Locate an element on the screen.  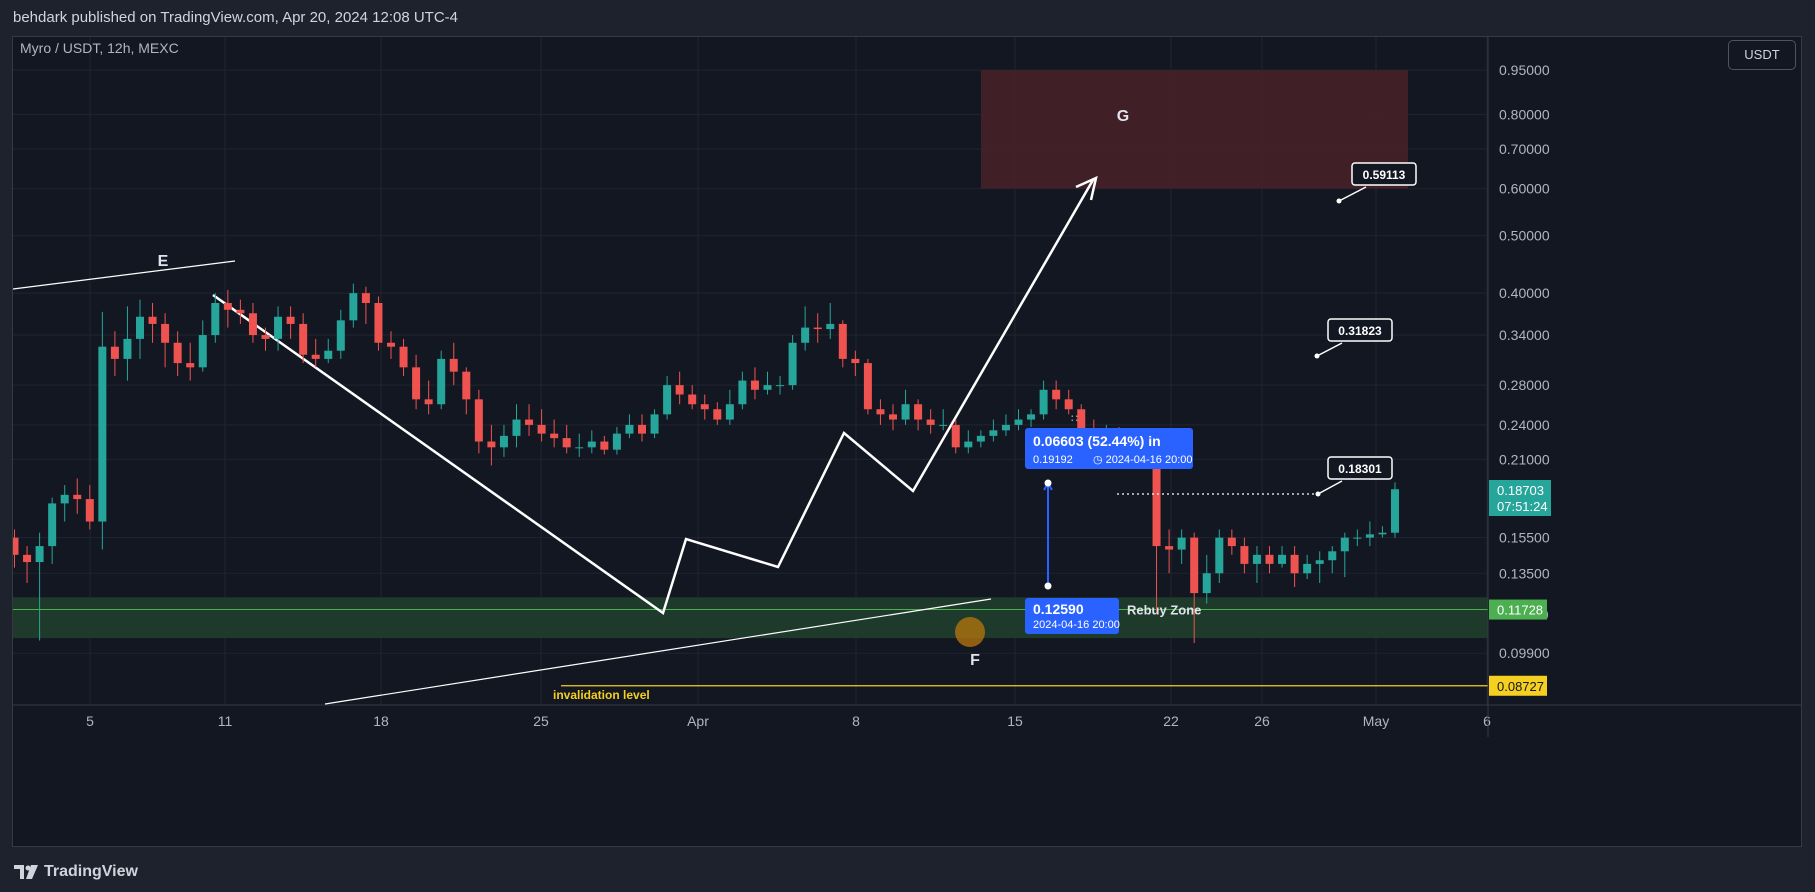
target-callout-0-59113-dot is located at coordinates (1339, 201).